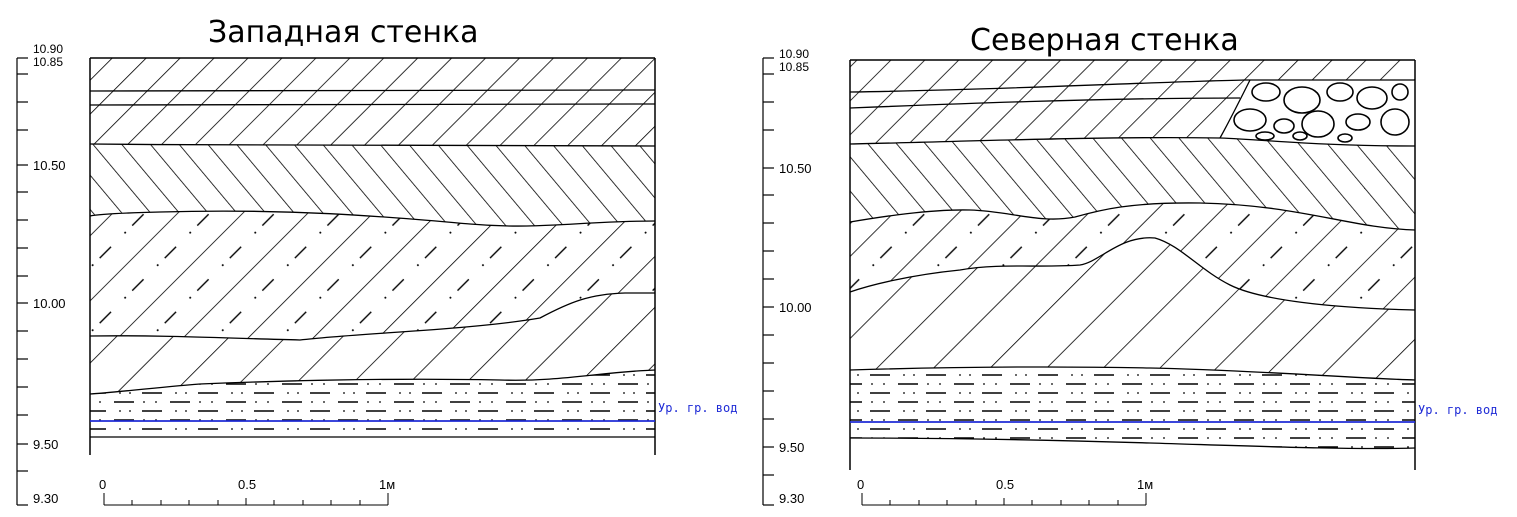 The height and width of the screenshot is (517, 1517). What do you see at coordinates (1104, 40) in the screenshot?
I see `panel-title: Северная стенка` at bounding box center [1104, 40].